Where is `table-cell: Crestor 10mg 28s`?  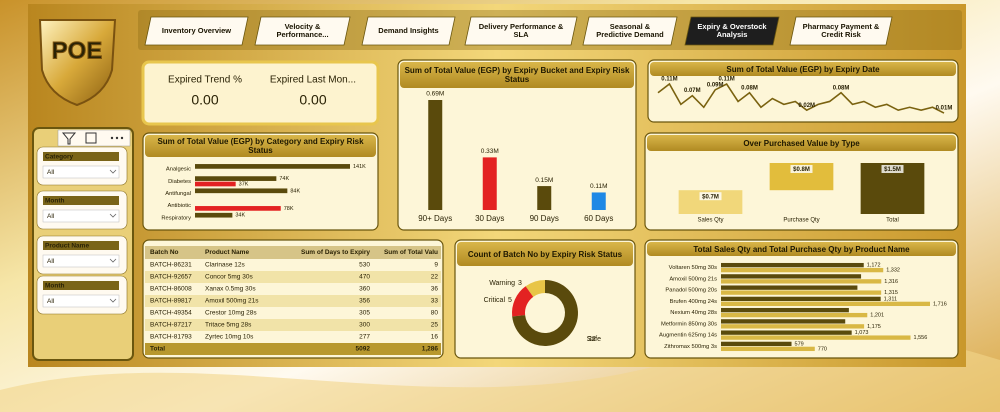
table-cell: Crestor 10mg 28s is located at coordinates (231, 313).